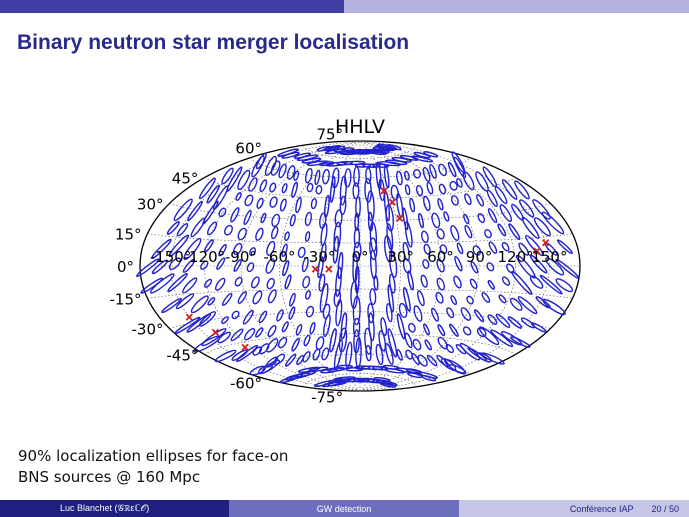 The width and height of the screenshot is (689, 517). I want to click on longitude-label: 150°, so click(549, 257).